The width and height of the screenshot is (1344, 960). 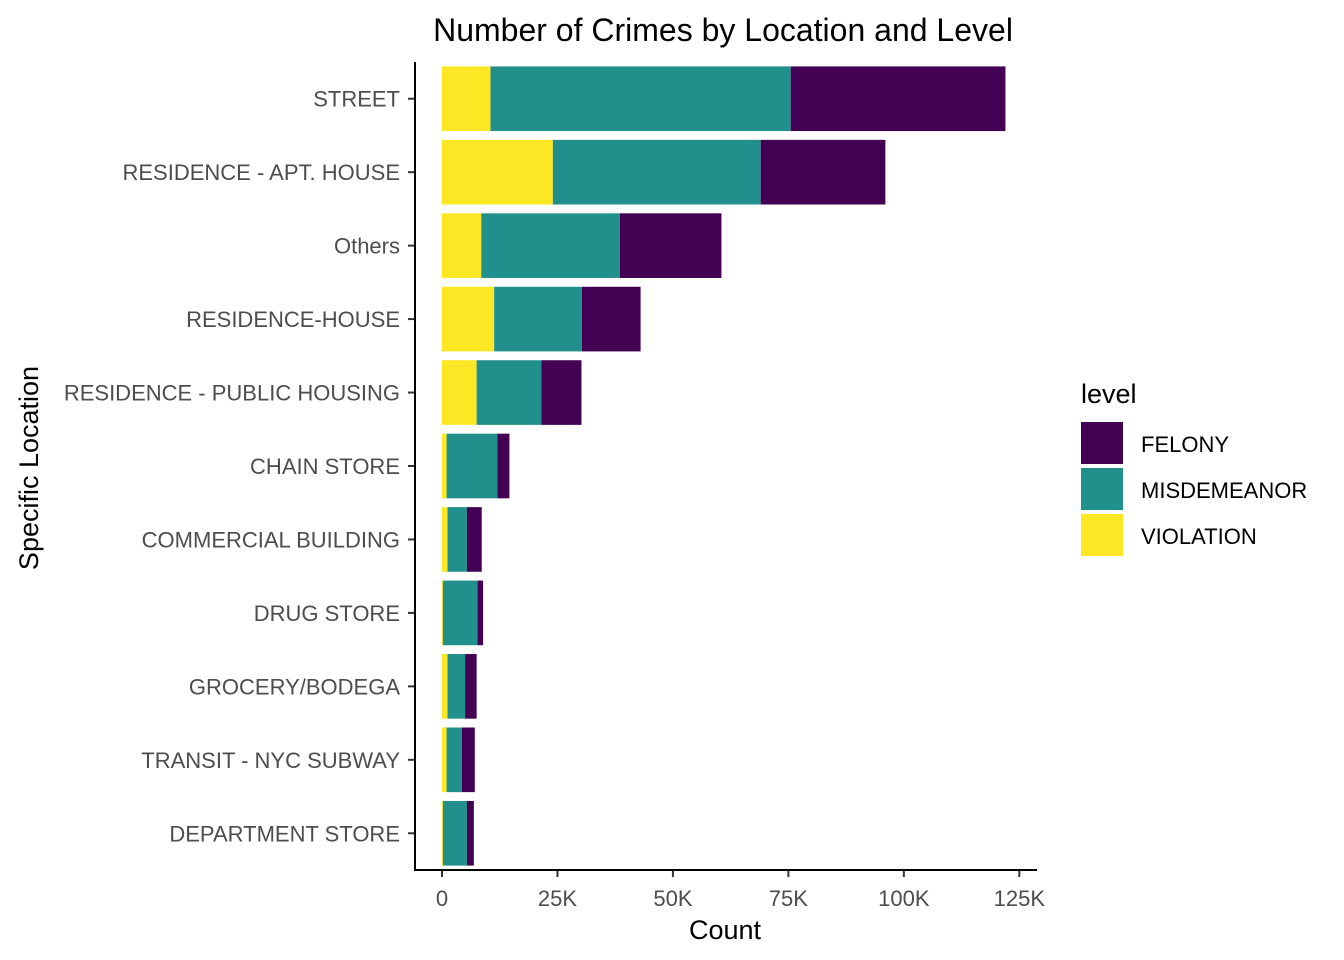 I want to click on legend-title: level, so click(x=1109, y=394).